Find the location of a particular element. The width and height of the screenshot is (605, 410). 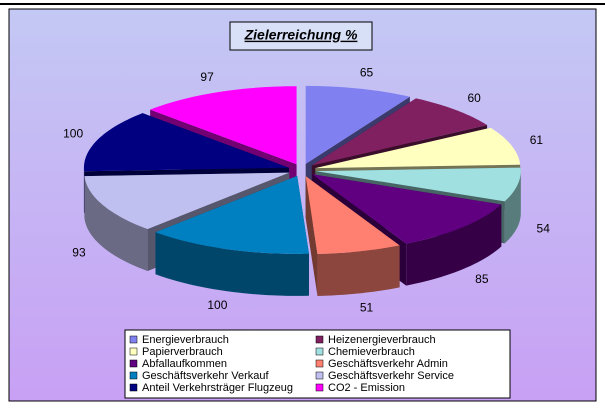

value-label: 61 is located at coordinates (537, 140).